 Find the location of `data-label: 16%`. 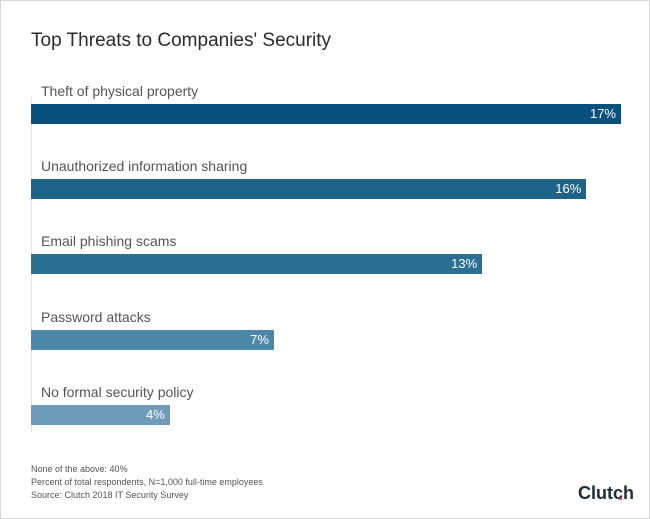

data-label: 16% is located at coordinates (568, 189).